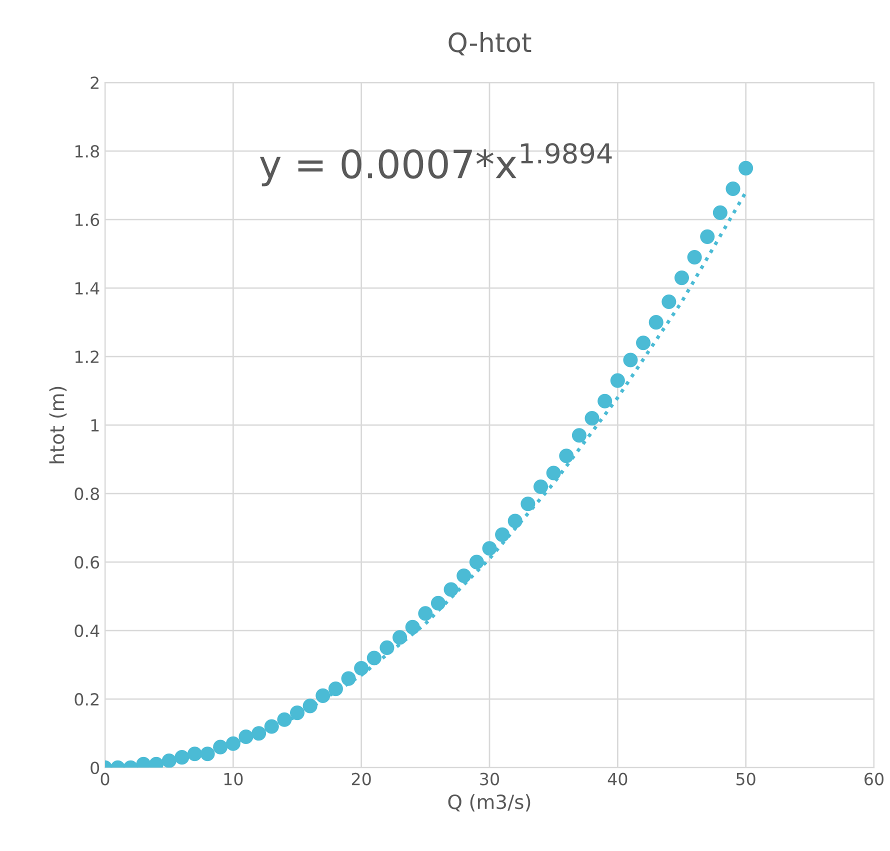  What do you see at coordinates (58, 425) in the screenshot?
I see `y-axis-title: htot (m)` at bounding box center [58, 425].